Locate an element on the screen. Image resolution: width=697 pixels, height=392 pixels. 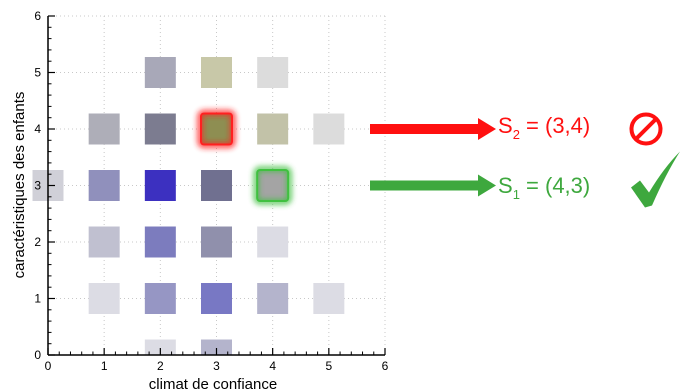
s2-value: = (3,4) is located at coordinates (555, 125).